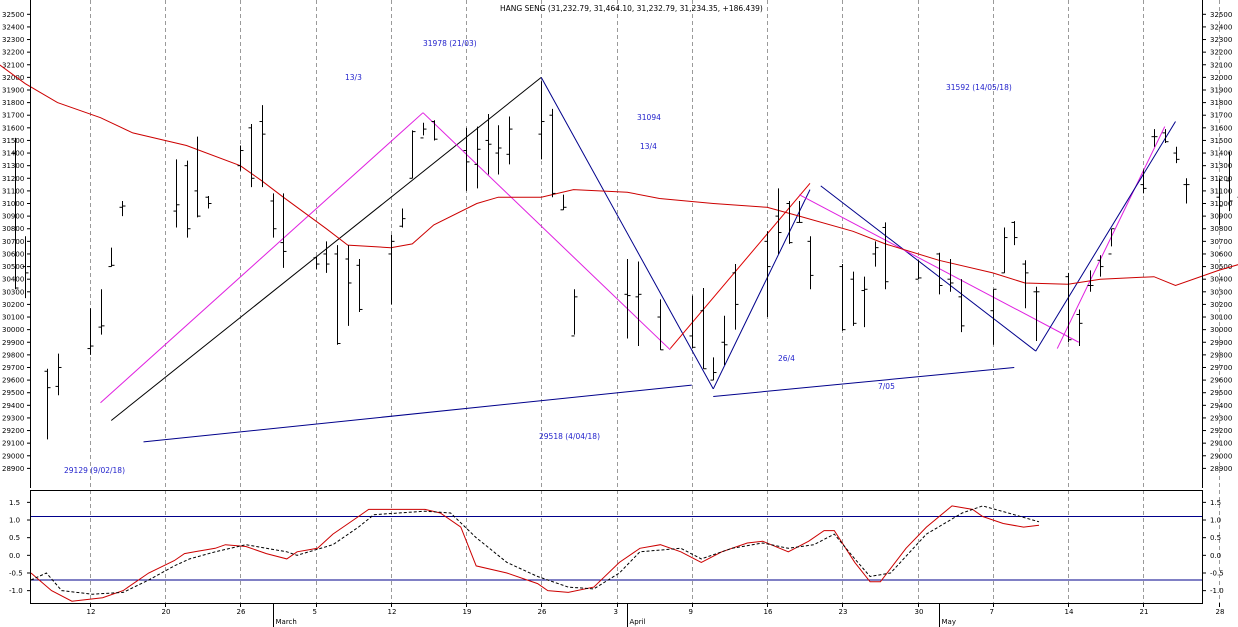  I want to click on price-tick-label-right-28900: 28900, so click(1221, 469).